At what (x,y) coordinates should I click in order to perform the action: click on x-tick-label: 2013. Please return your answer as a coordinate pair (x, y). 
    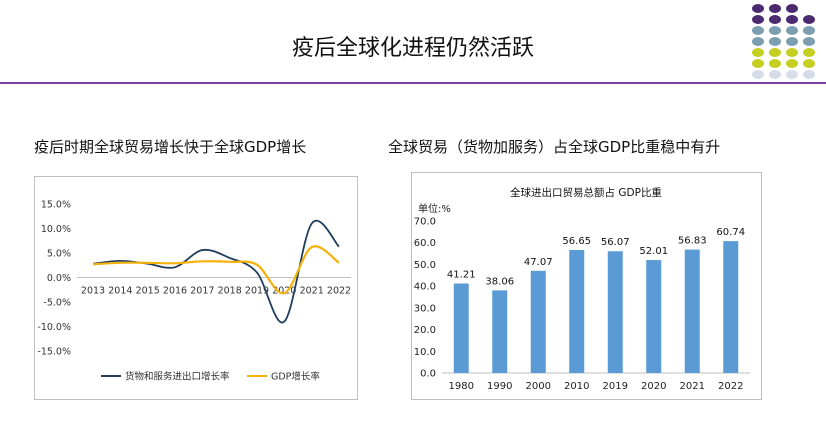
    Looking at the image, I should click on (93, 291).